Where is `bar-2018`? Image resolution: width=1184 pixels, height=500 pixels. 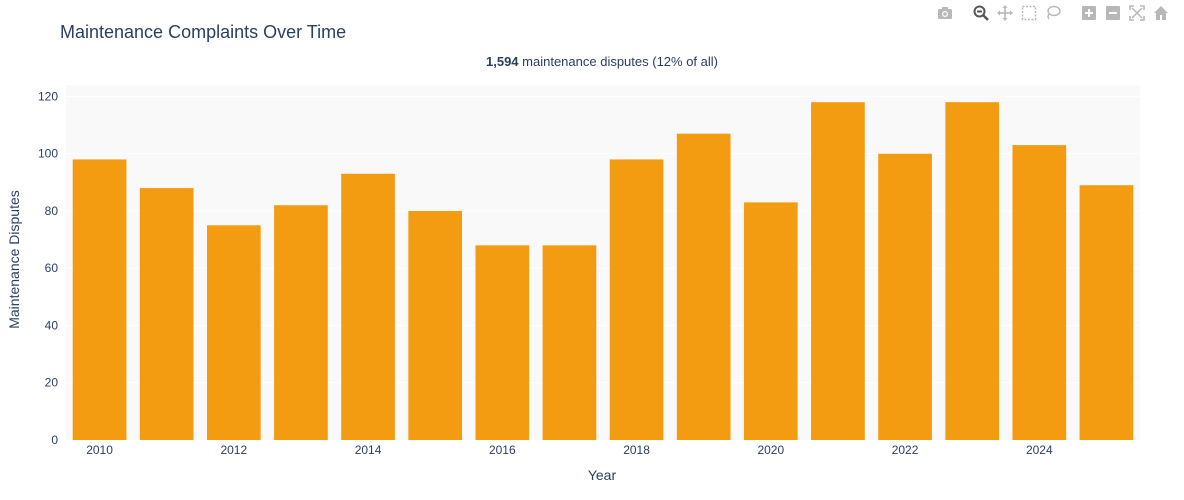 bar-2018 is located at coordinates (636, 299).